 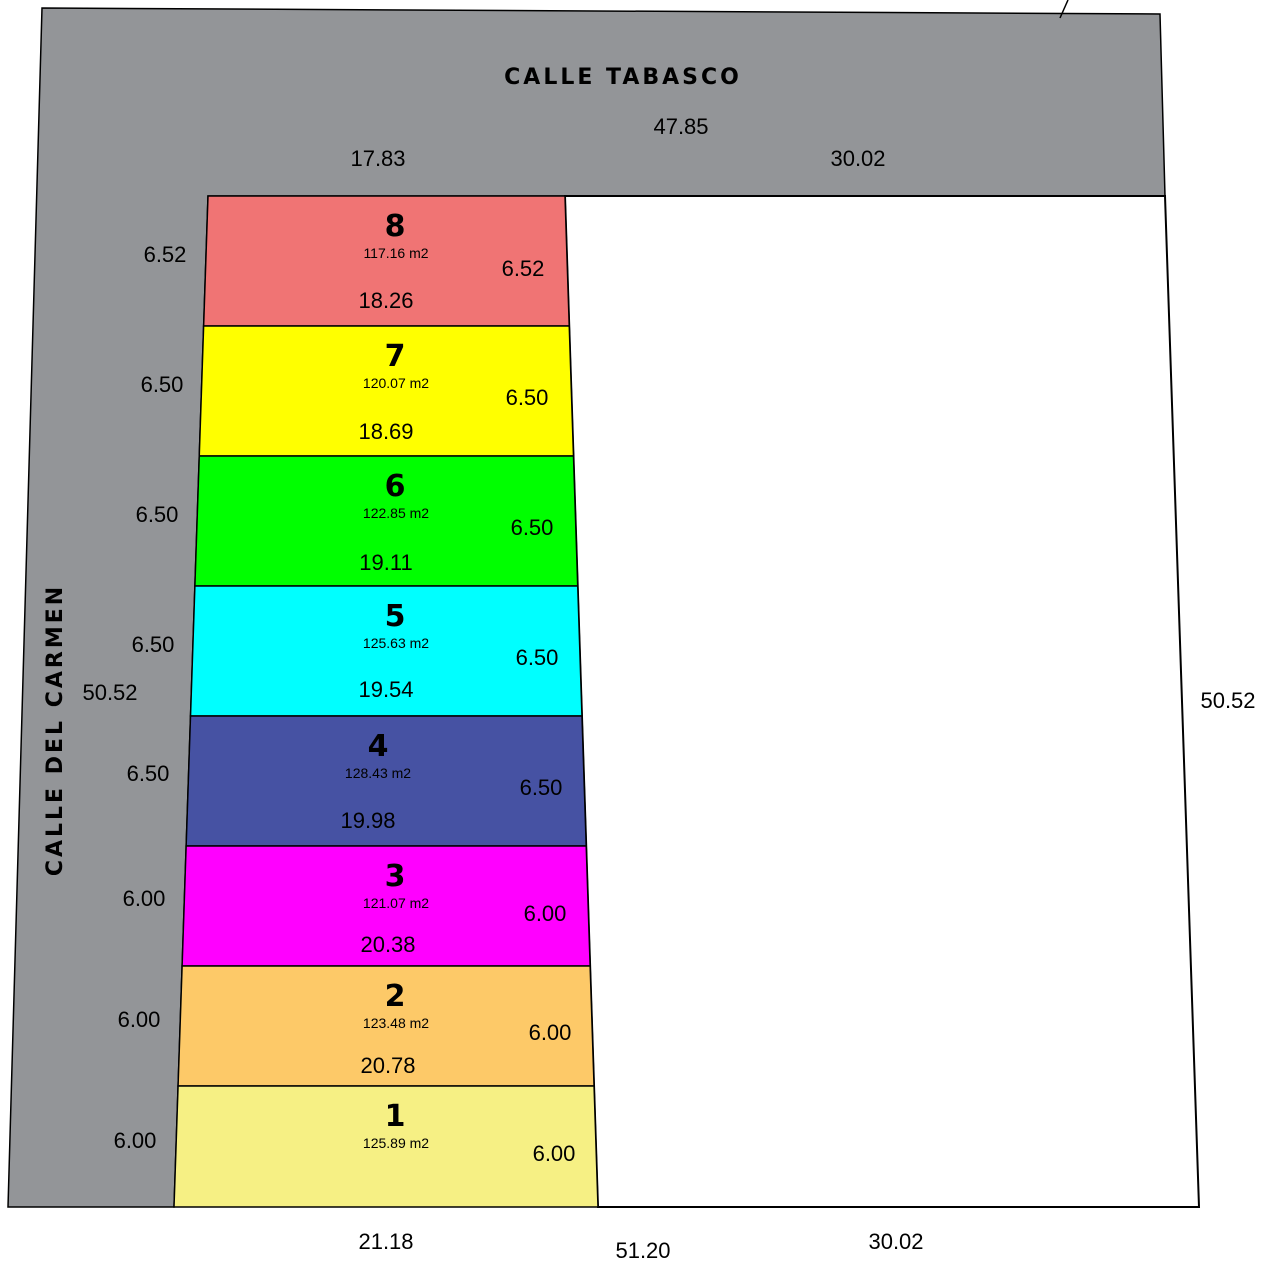 What do you see at coordinates (385, 562) in the screenshot?
I see `lot-length-dim: 19.11` at bounding box center [385, 562].